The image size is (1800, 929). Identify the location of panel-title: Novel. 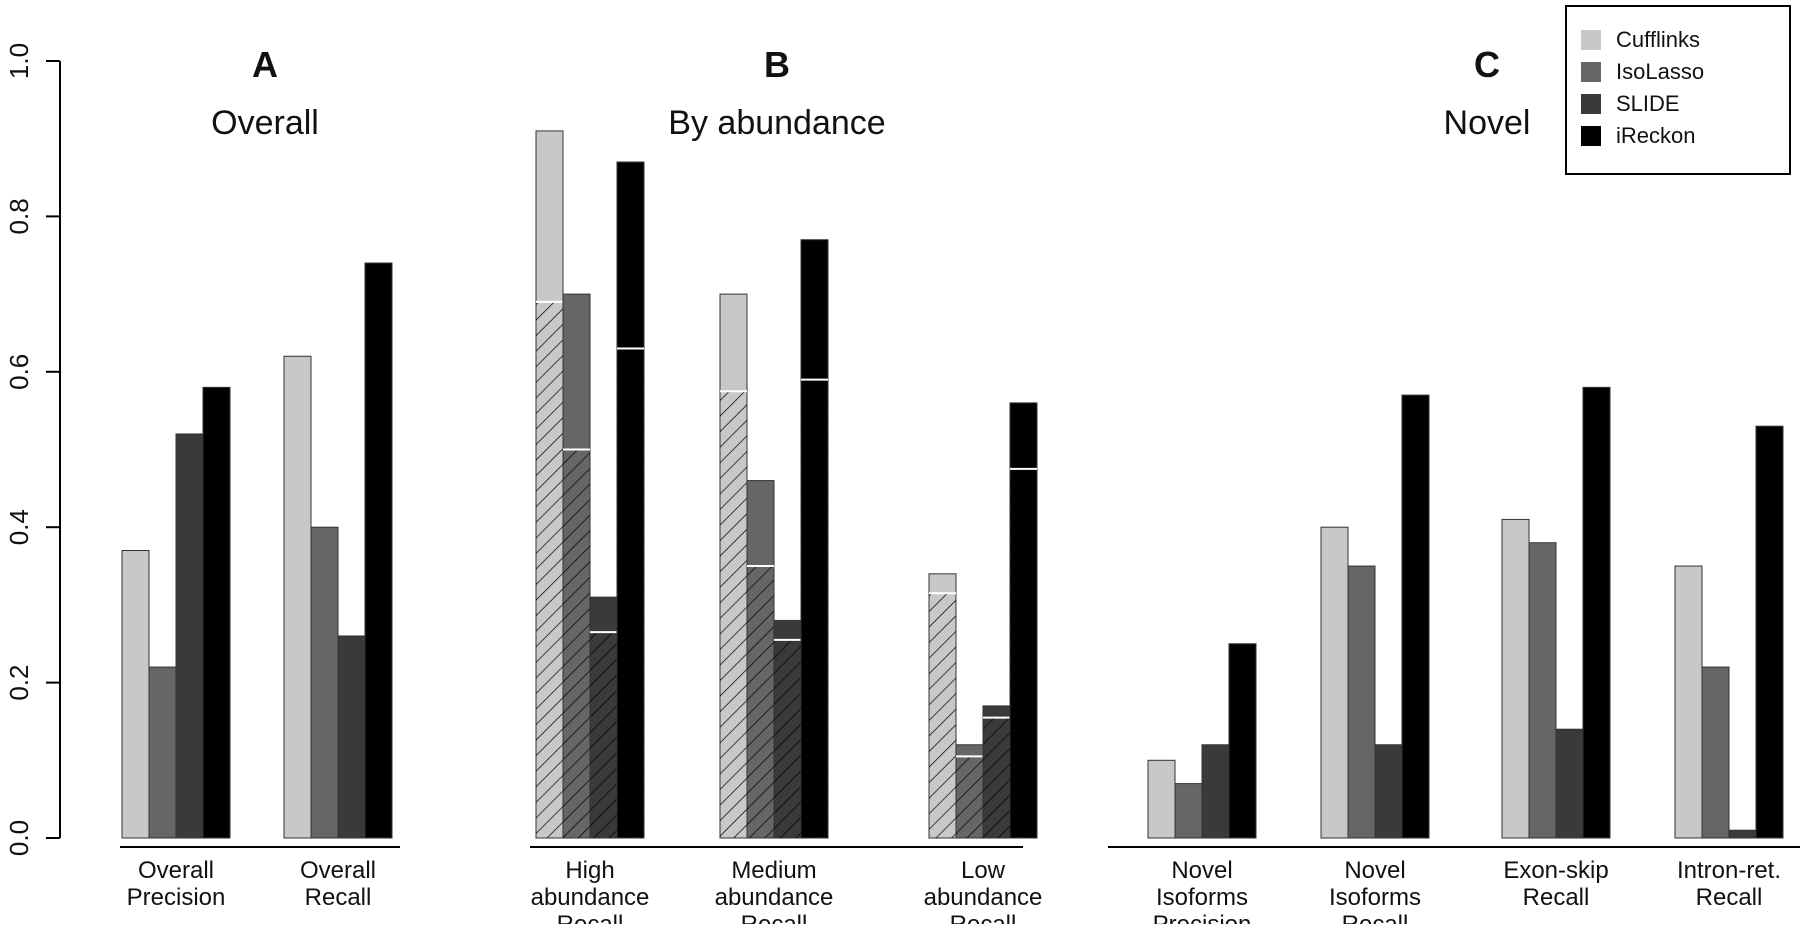
(1487, 123).